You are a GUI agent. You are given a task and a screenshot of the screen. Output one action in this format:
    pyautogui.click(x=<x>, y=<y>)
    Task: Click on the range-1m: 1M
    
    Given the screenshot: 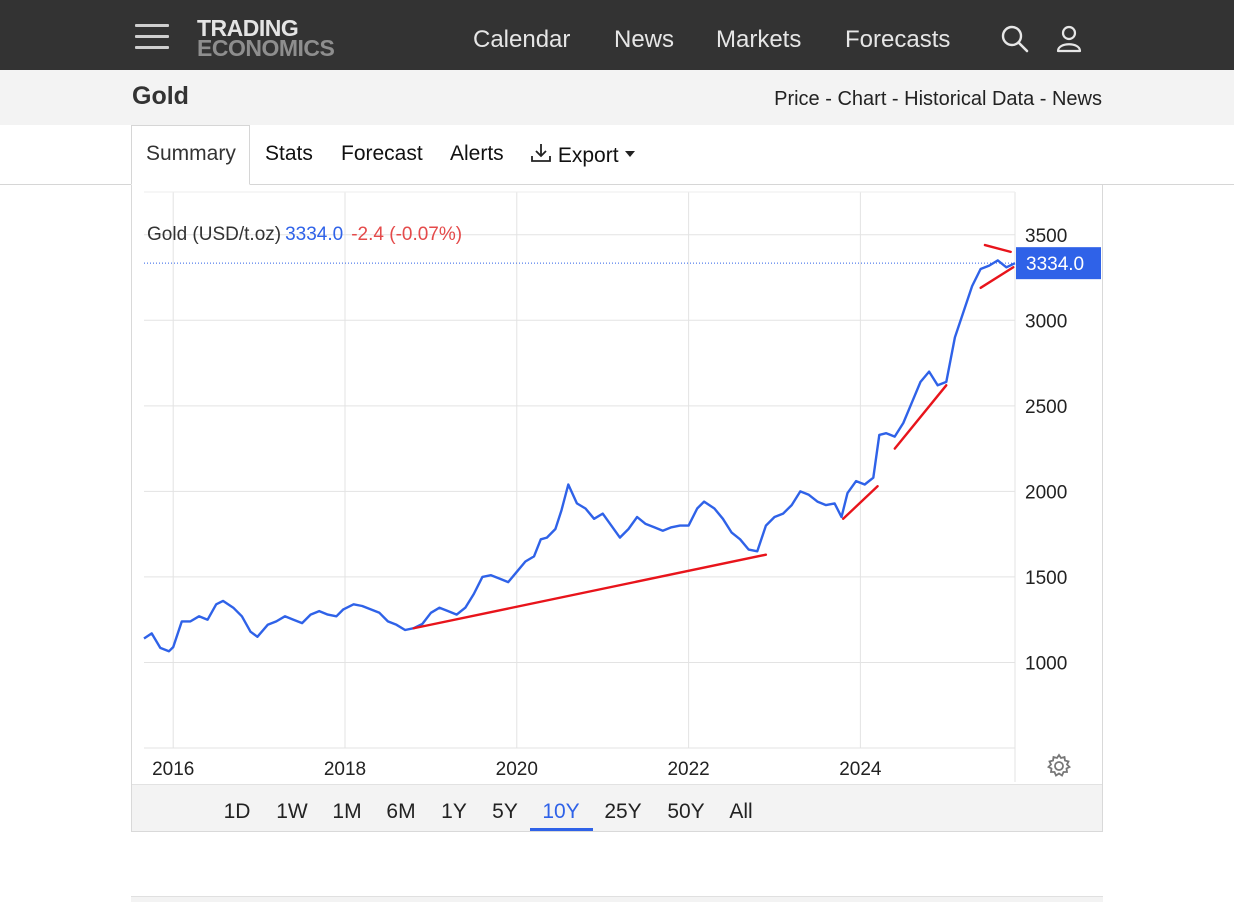 What is the action you would take?
    pyautogui.click(x=347, y=811)
    